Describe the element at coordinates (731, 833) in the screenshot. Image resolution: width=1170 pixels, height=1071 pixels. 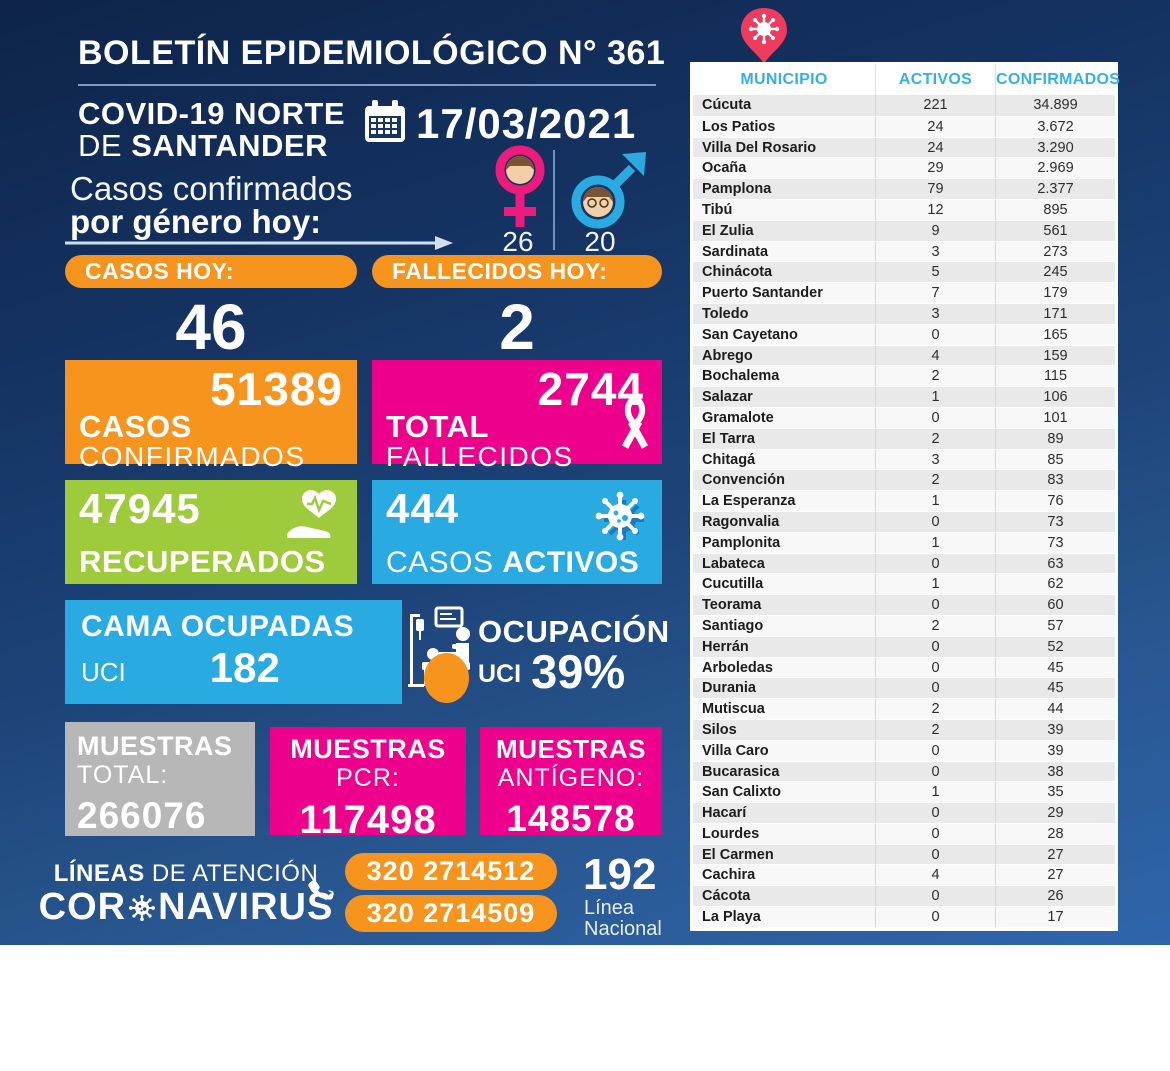
I see `table-cell: Lourdes` at that location.